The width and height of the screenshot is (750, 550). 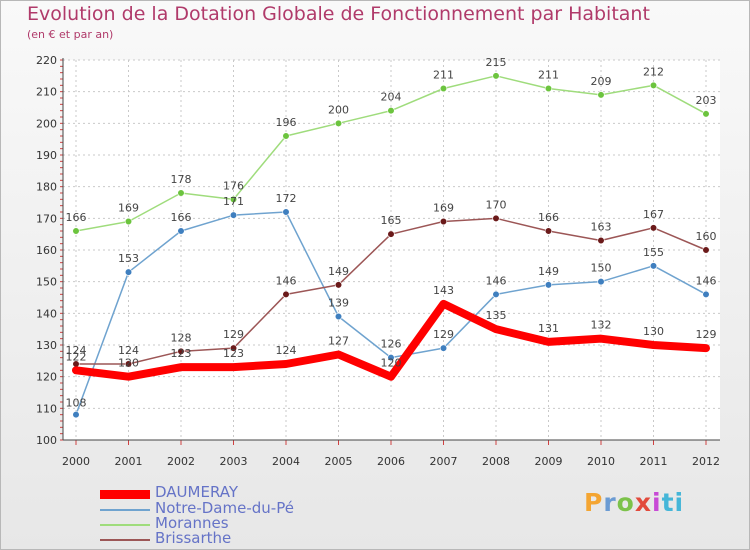 What do you see at coordinates (391, 344) in the screenshot?
I see `data-label: 126` at bounding box center [391, 344].